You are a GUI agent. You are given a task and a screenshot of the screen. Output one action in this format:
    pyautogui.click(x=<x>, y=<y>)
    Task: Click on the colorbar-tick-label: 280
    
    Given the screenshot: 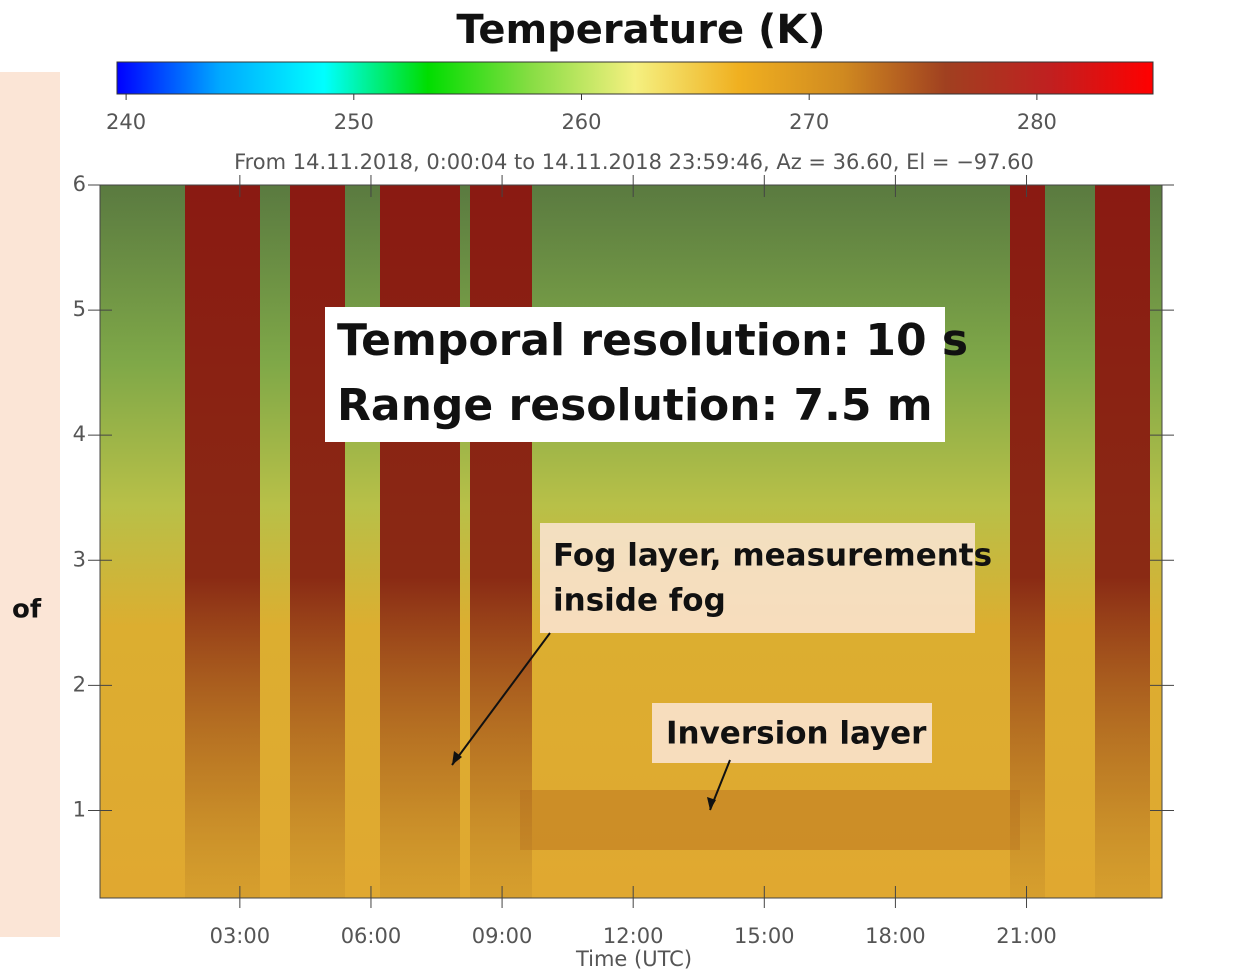 What is the action you would take?
    pyautogui.click(x=1037, y=122)
    